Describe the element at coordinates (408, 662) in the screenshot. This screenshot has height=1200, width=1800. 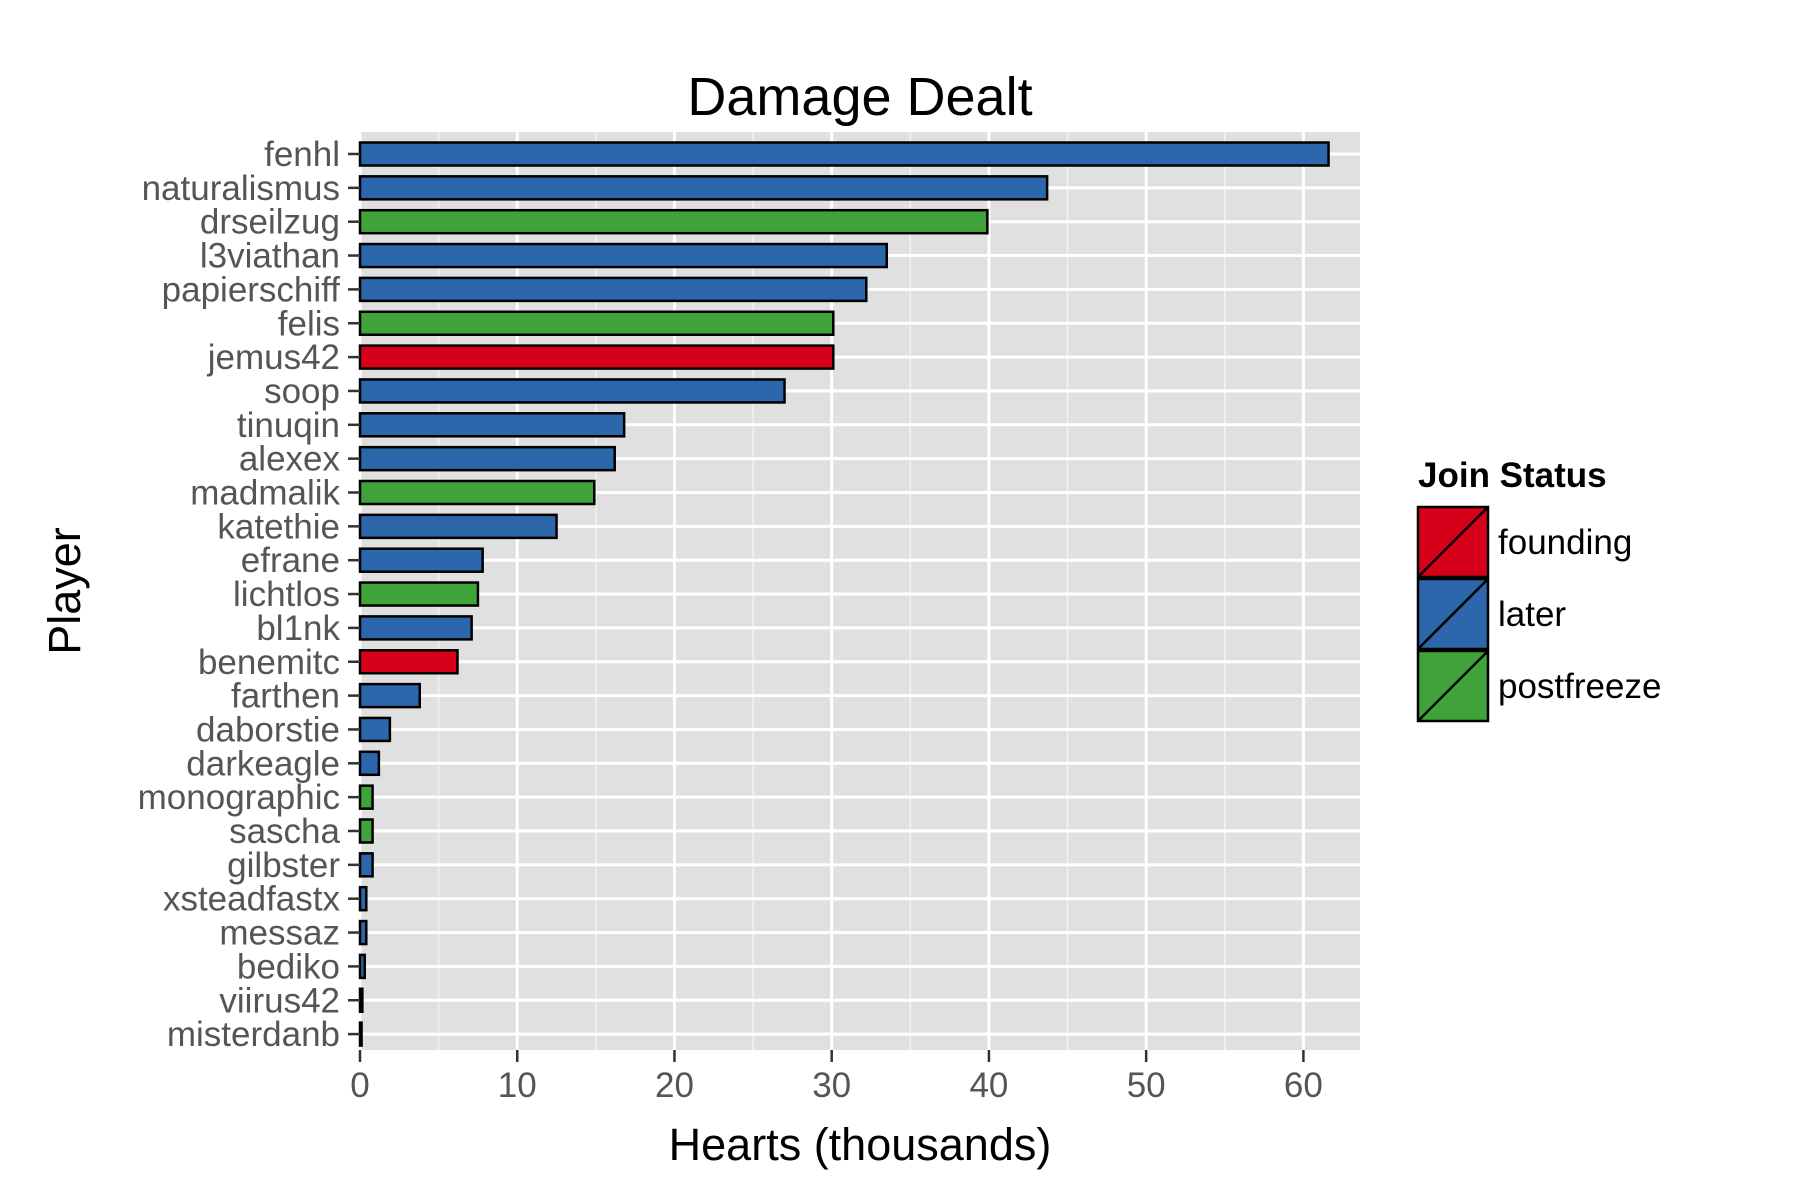
I see `bar-benemitc` at that location.